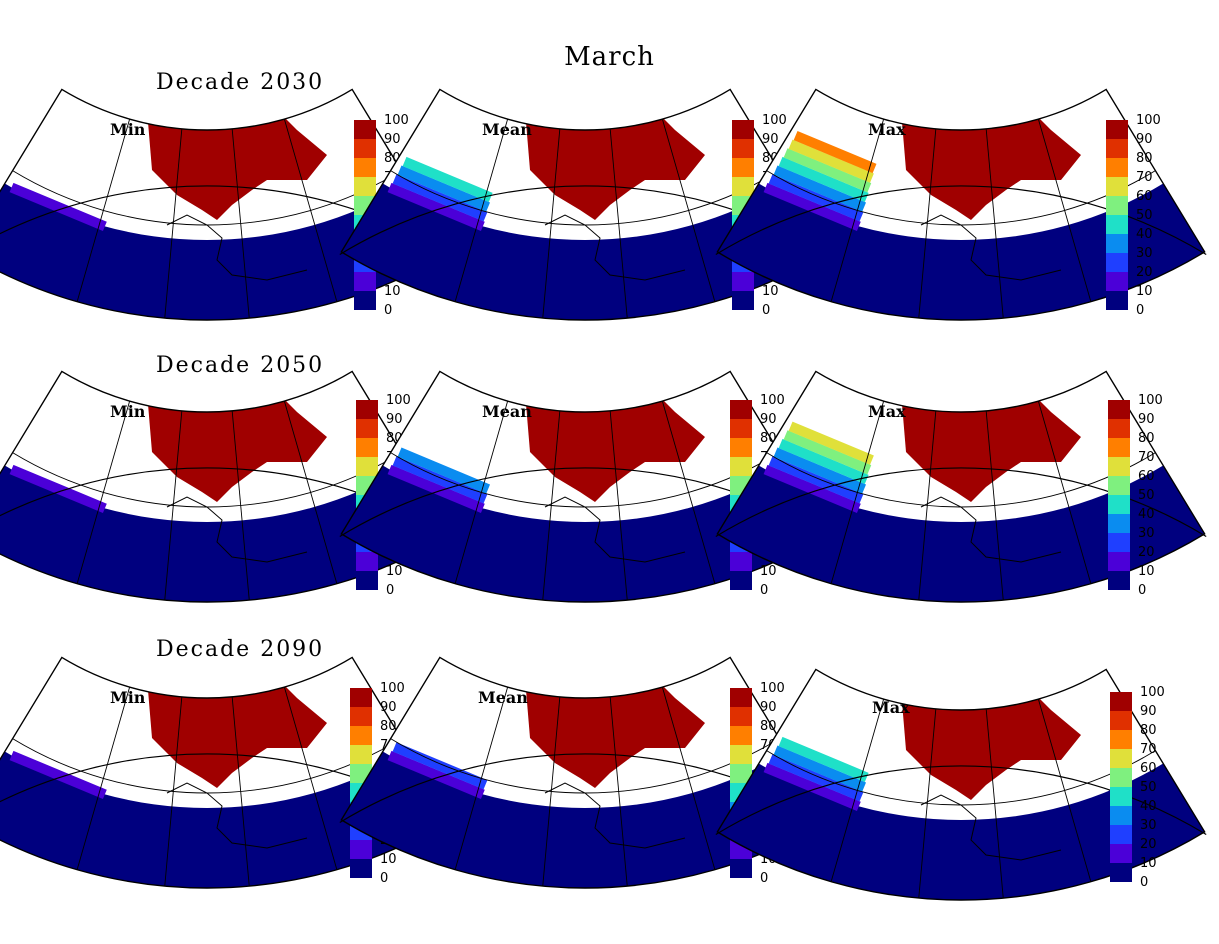 This screenshot has height=944, width=1219. Describe the element at coordinates (240, 365) in the screenshot. I see `decade-label-2050: Decade 2050` at that location.